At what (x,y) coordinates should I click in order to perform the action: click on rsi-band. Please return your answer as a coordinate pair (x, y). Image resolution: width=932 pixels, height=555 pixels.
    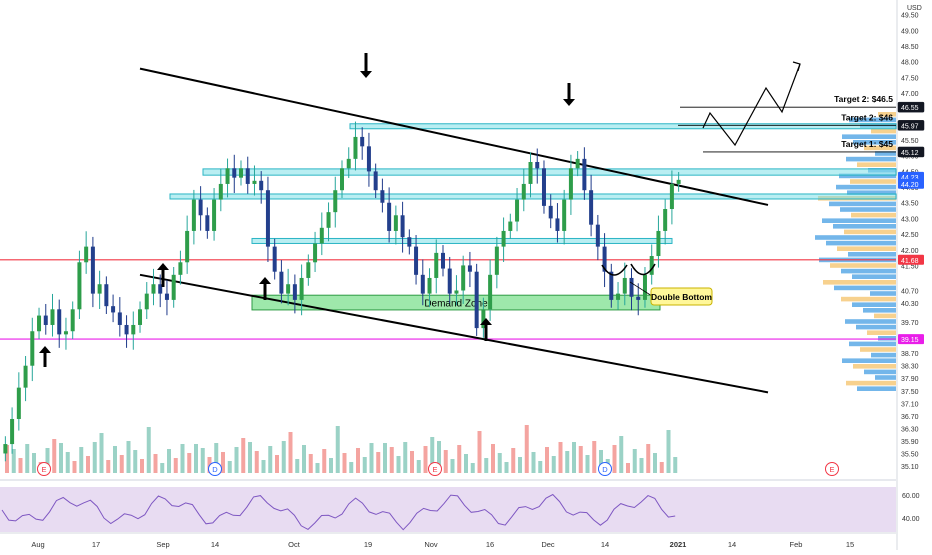
    Looking at the image, I should click on (448, 509).